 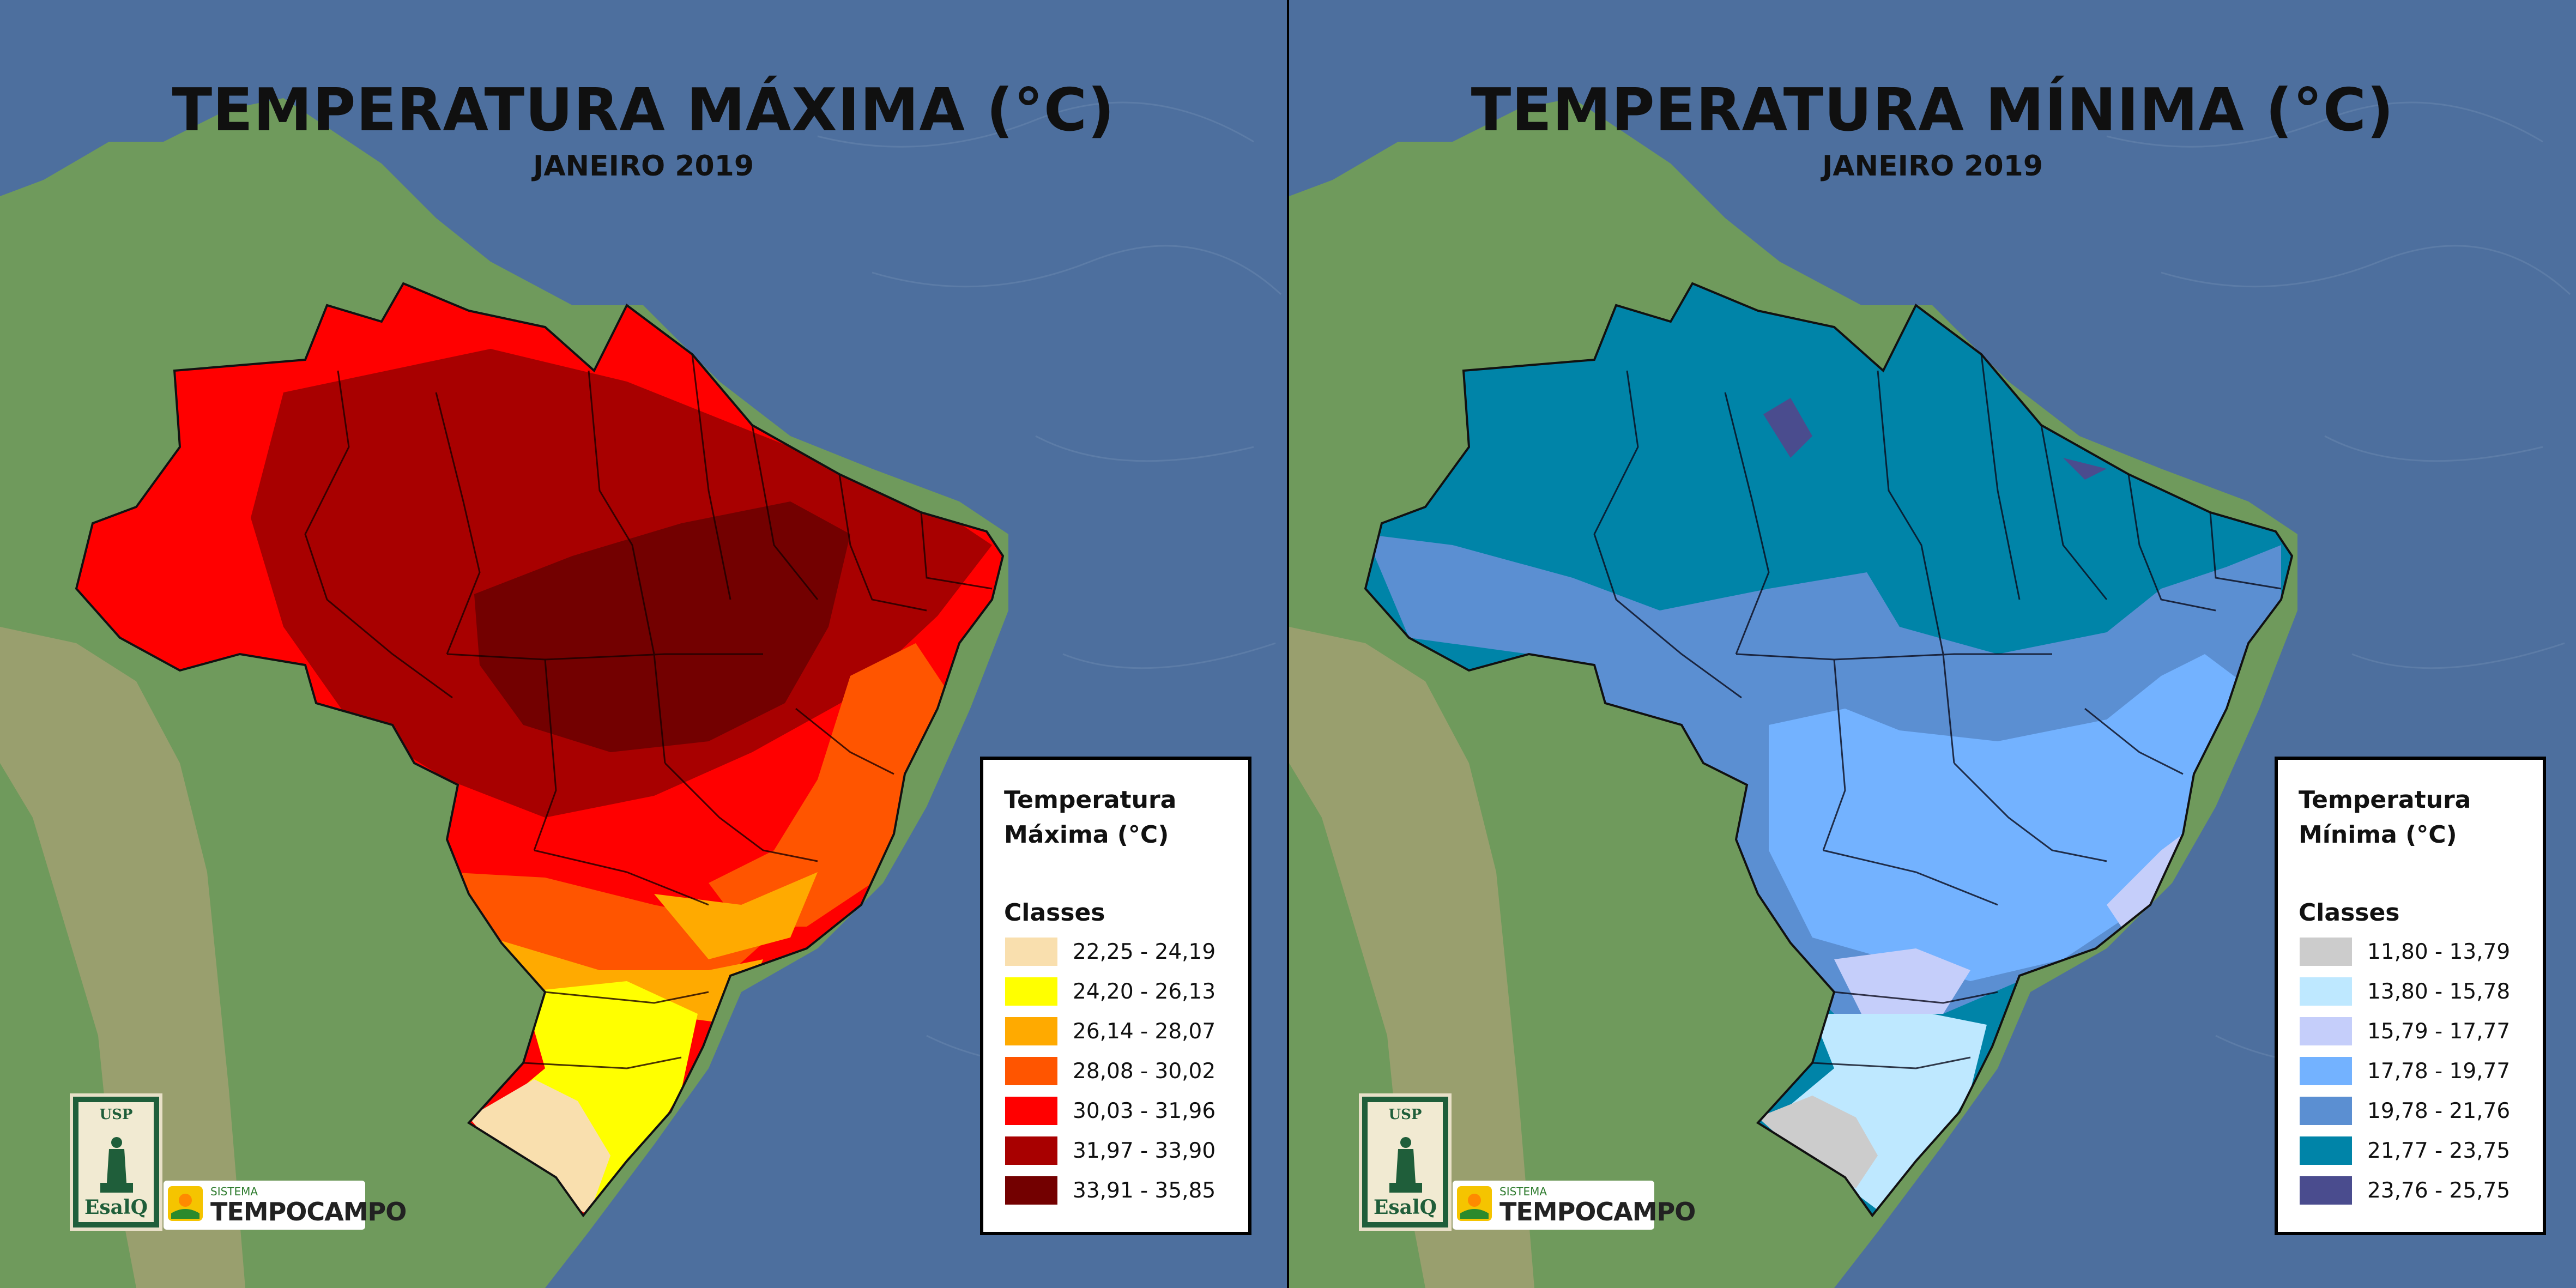 What do you see at coordinates (1144, 1150) in the screenshot?
I see `legend-label: 31,97 - 33,90` at bounding box center [1144, 1150].